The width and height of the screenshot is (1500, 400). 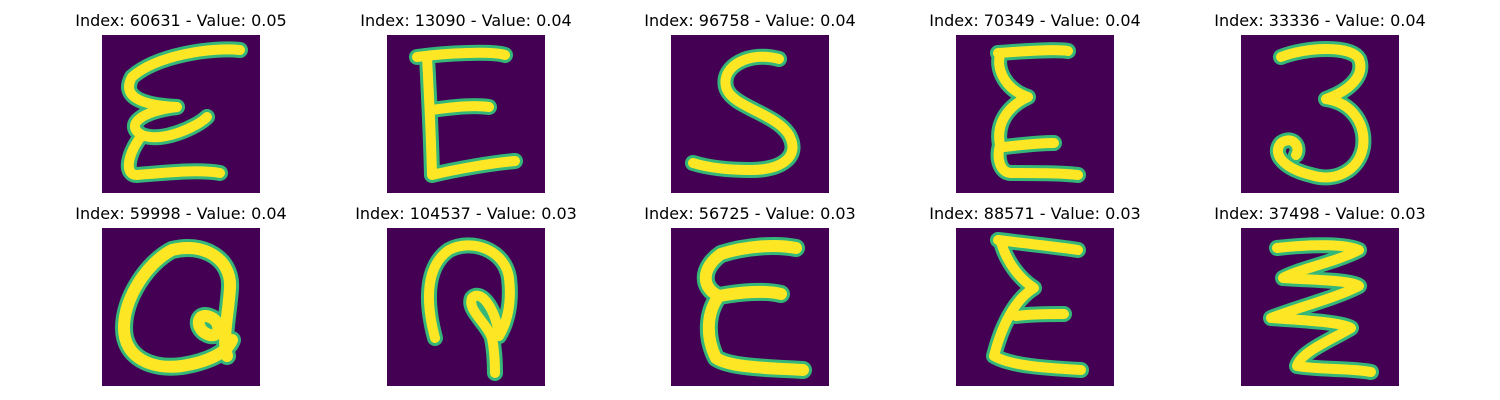 What do you see at coordinates (1294, 20) in the screenshot?
I see `index-value: 33336` at bounding box center [1294, 20].